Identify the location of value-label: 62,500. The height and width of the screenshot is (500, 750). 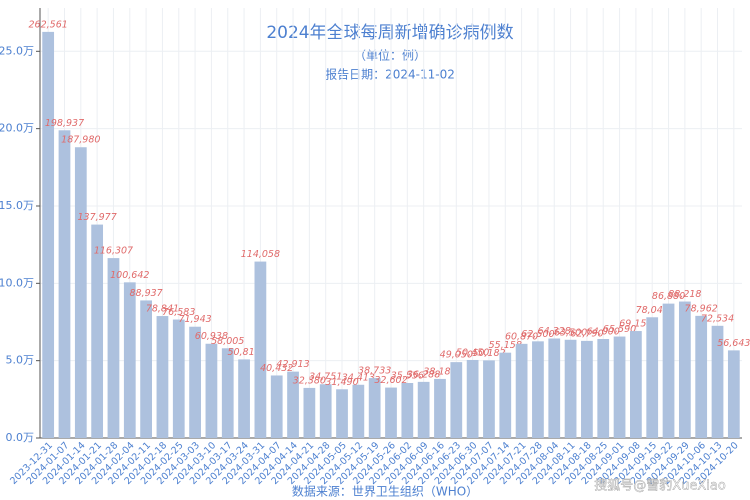
(537, 334).